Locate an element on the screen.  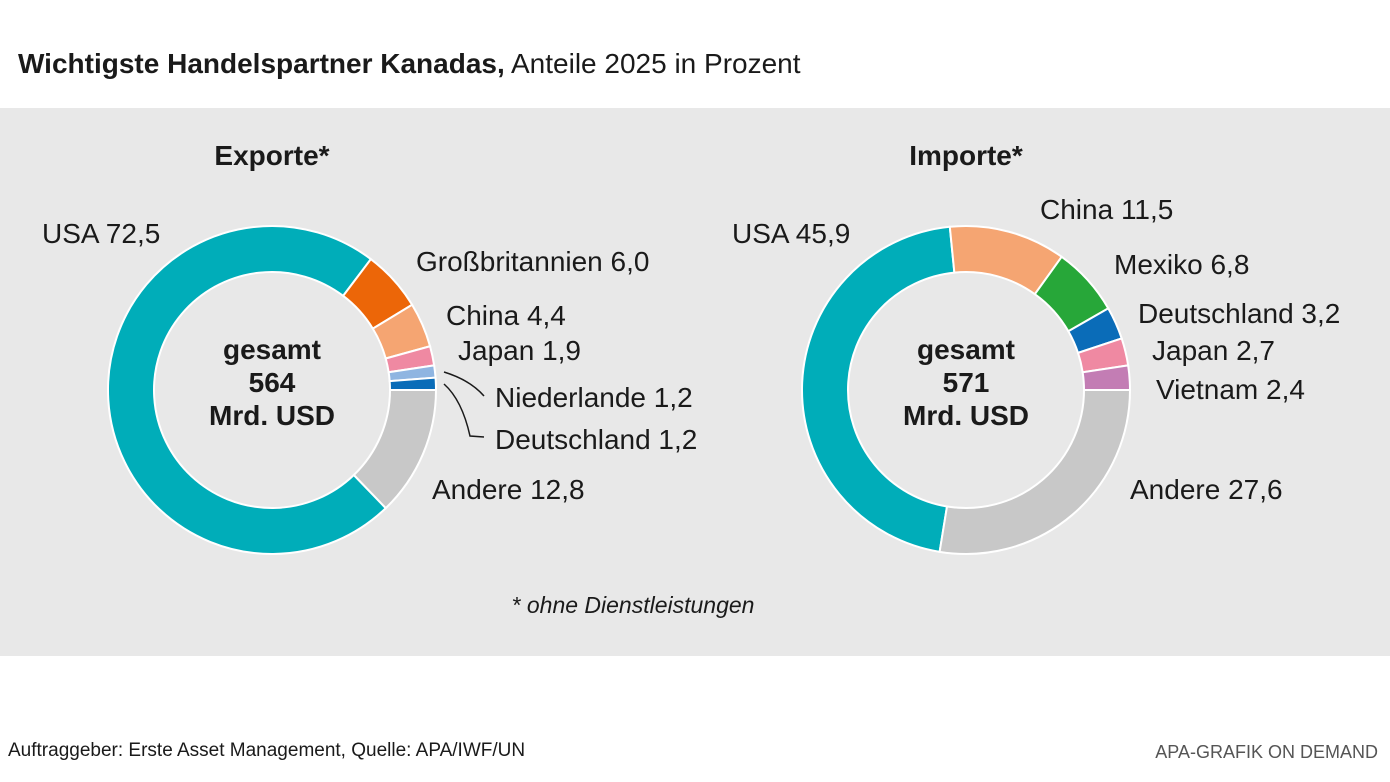
exports-center-line-2: 564 is located at coordinates (272, 382).